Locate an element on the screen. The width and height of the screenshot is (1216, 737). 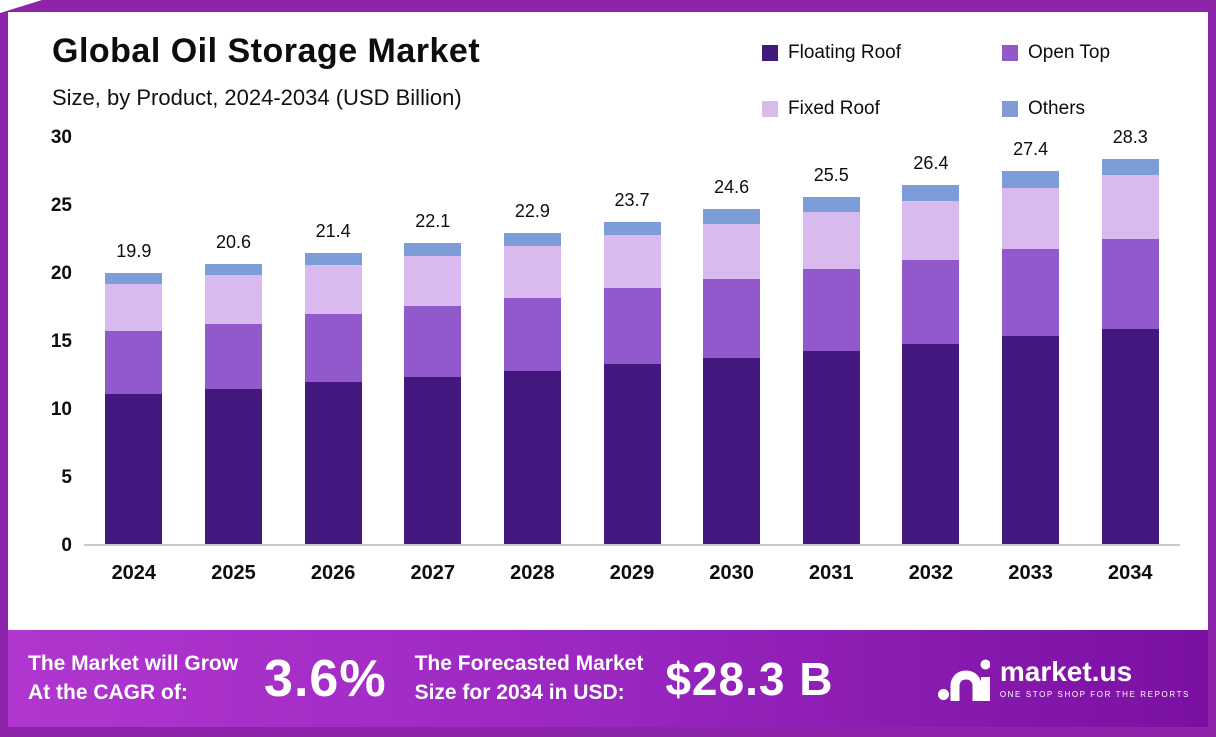
corner-notch is located at coordinates (21, 6).